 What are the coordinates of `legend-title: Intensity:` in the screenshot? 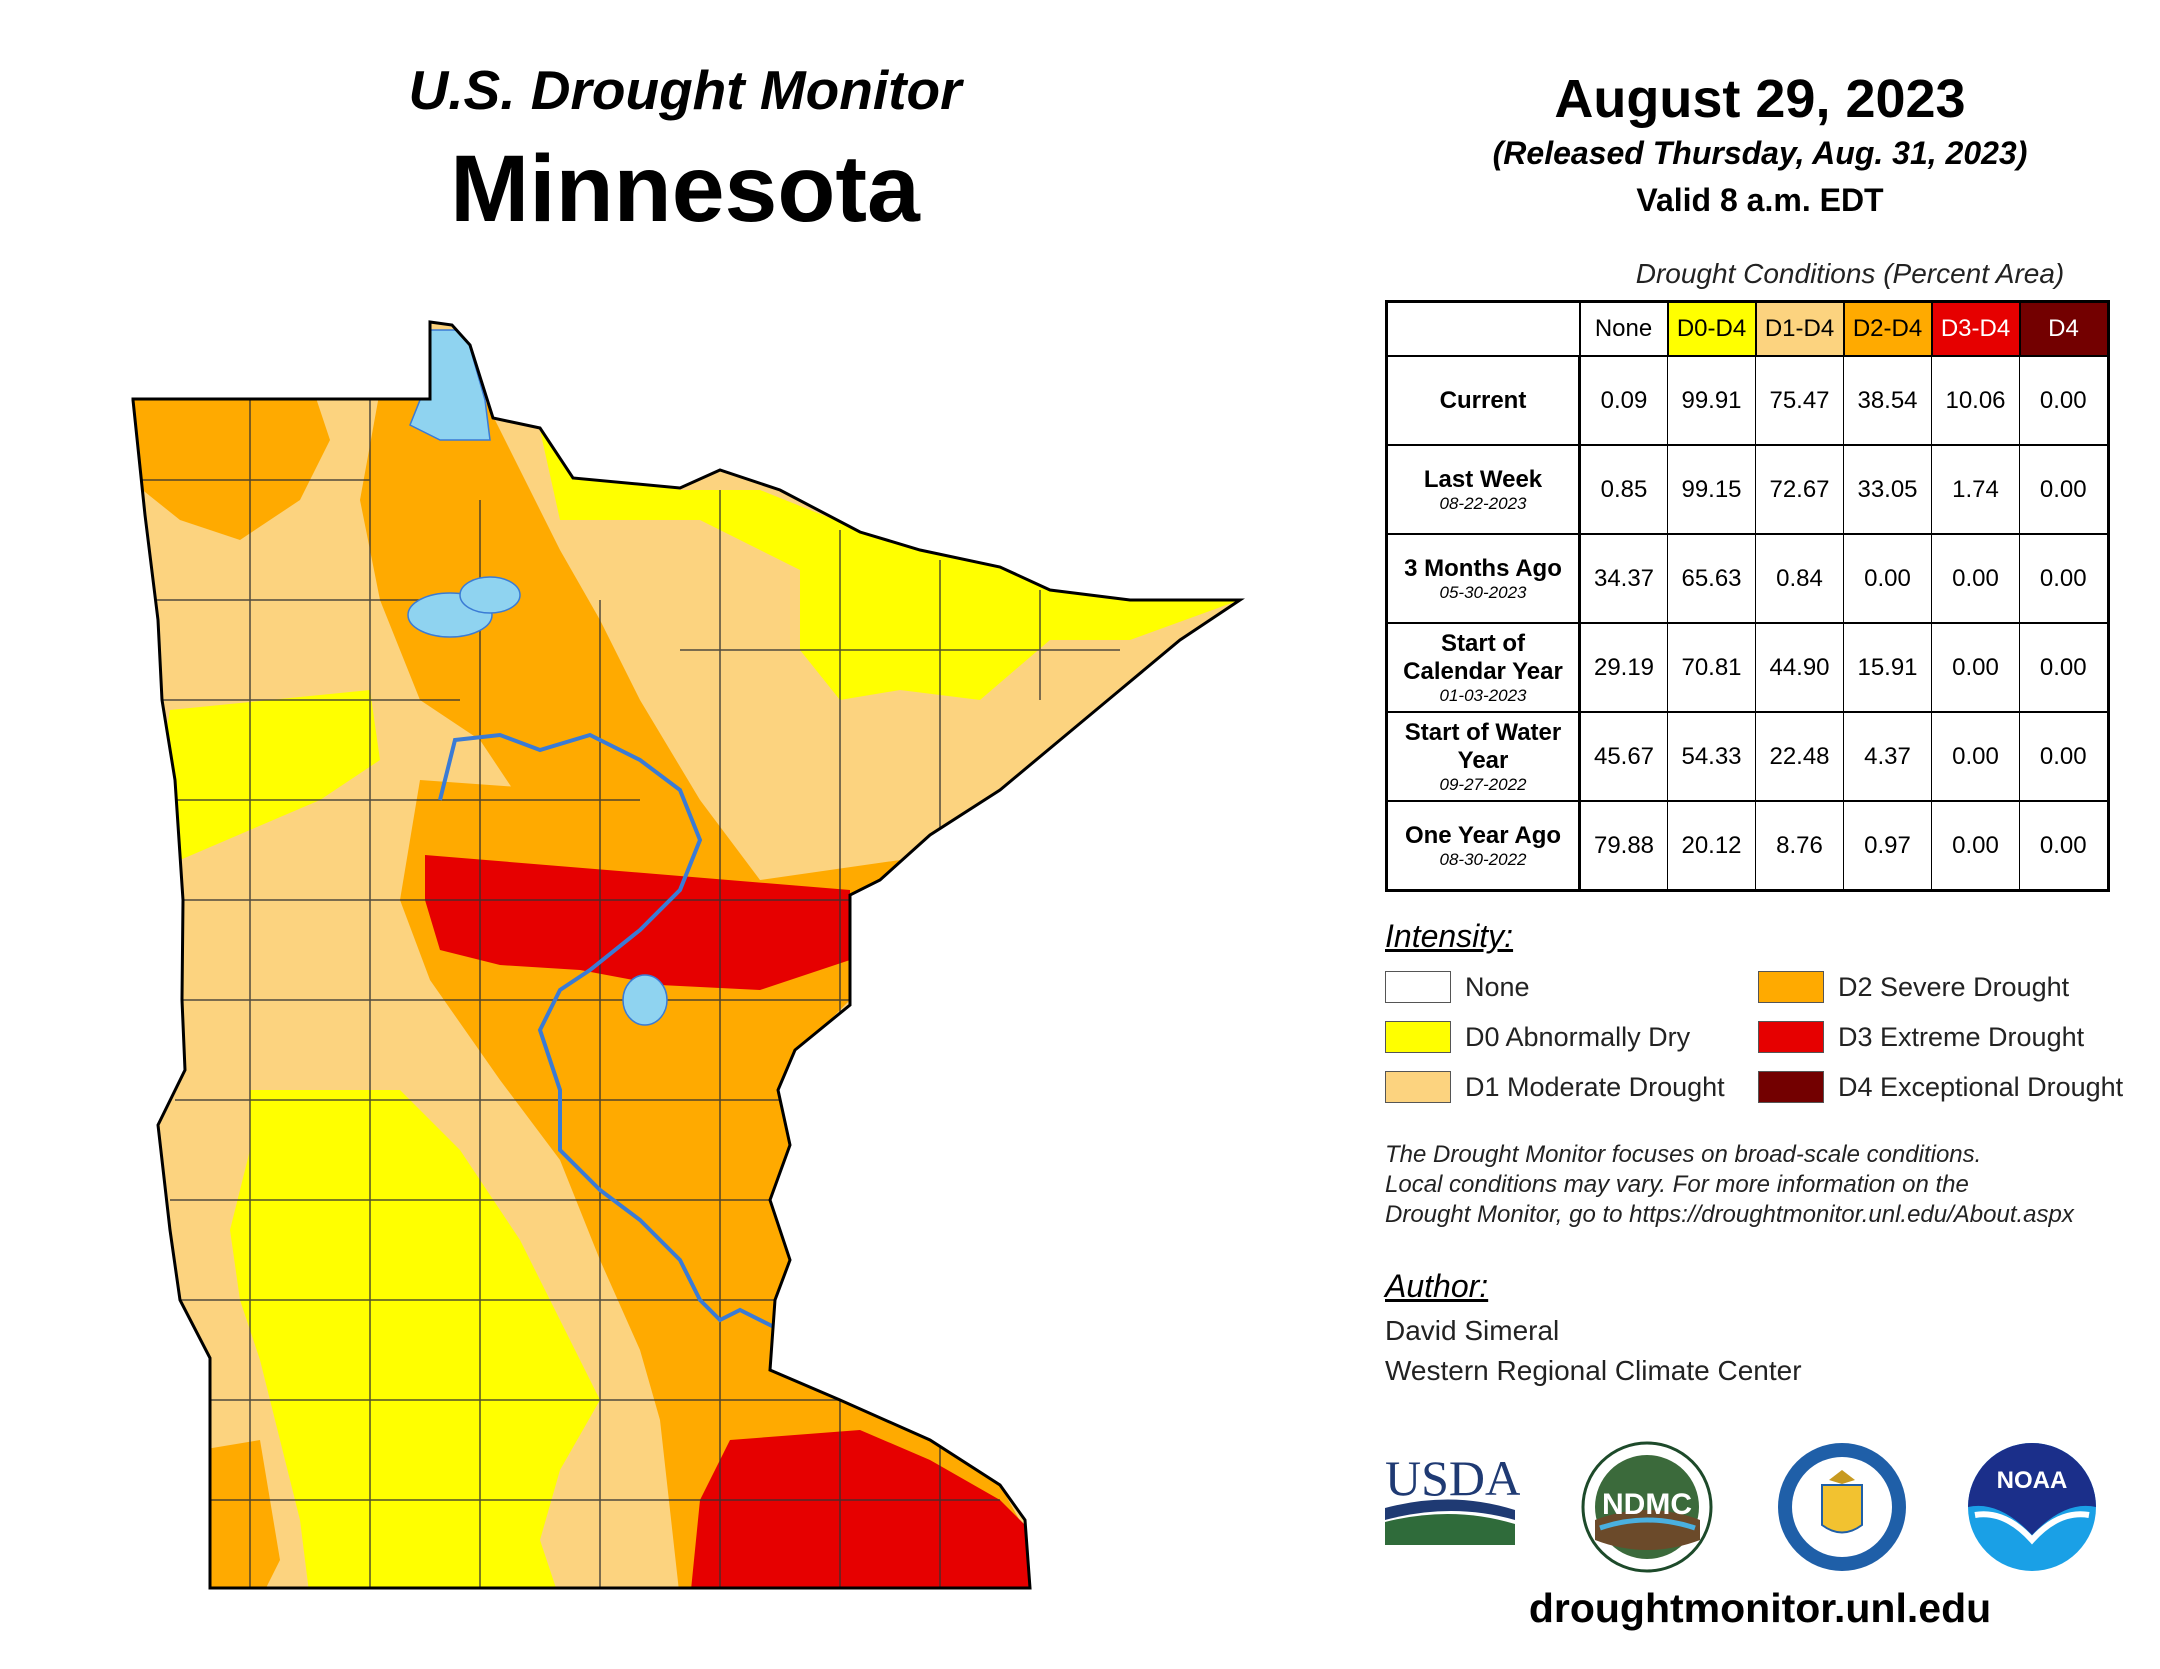 It's located at (1449, 936).